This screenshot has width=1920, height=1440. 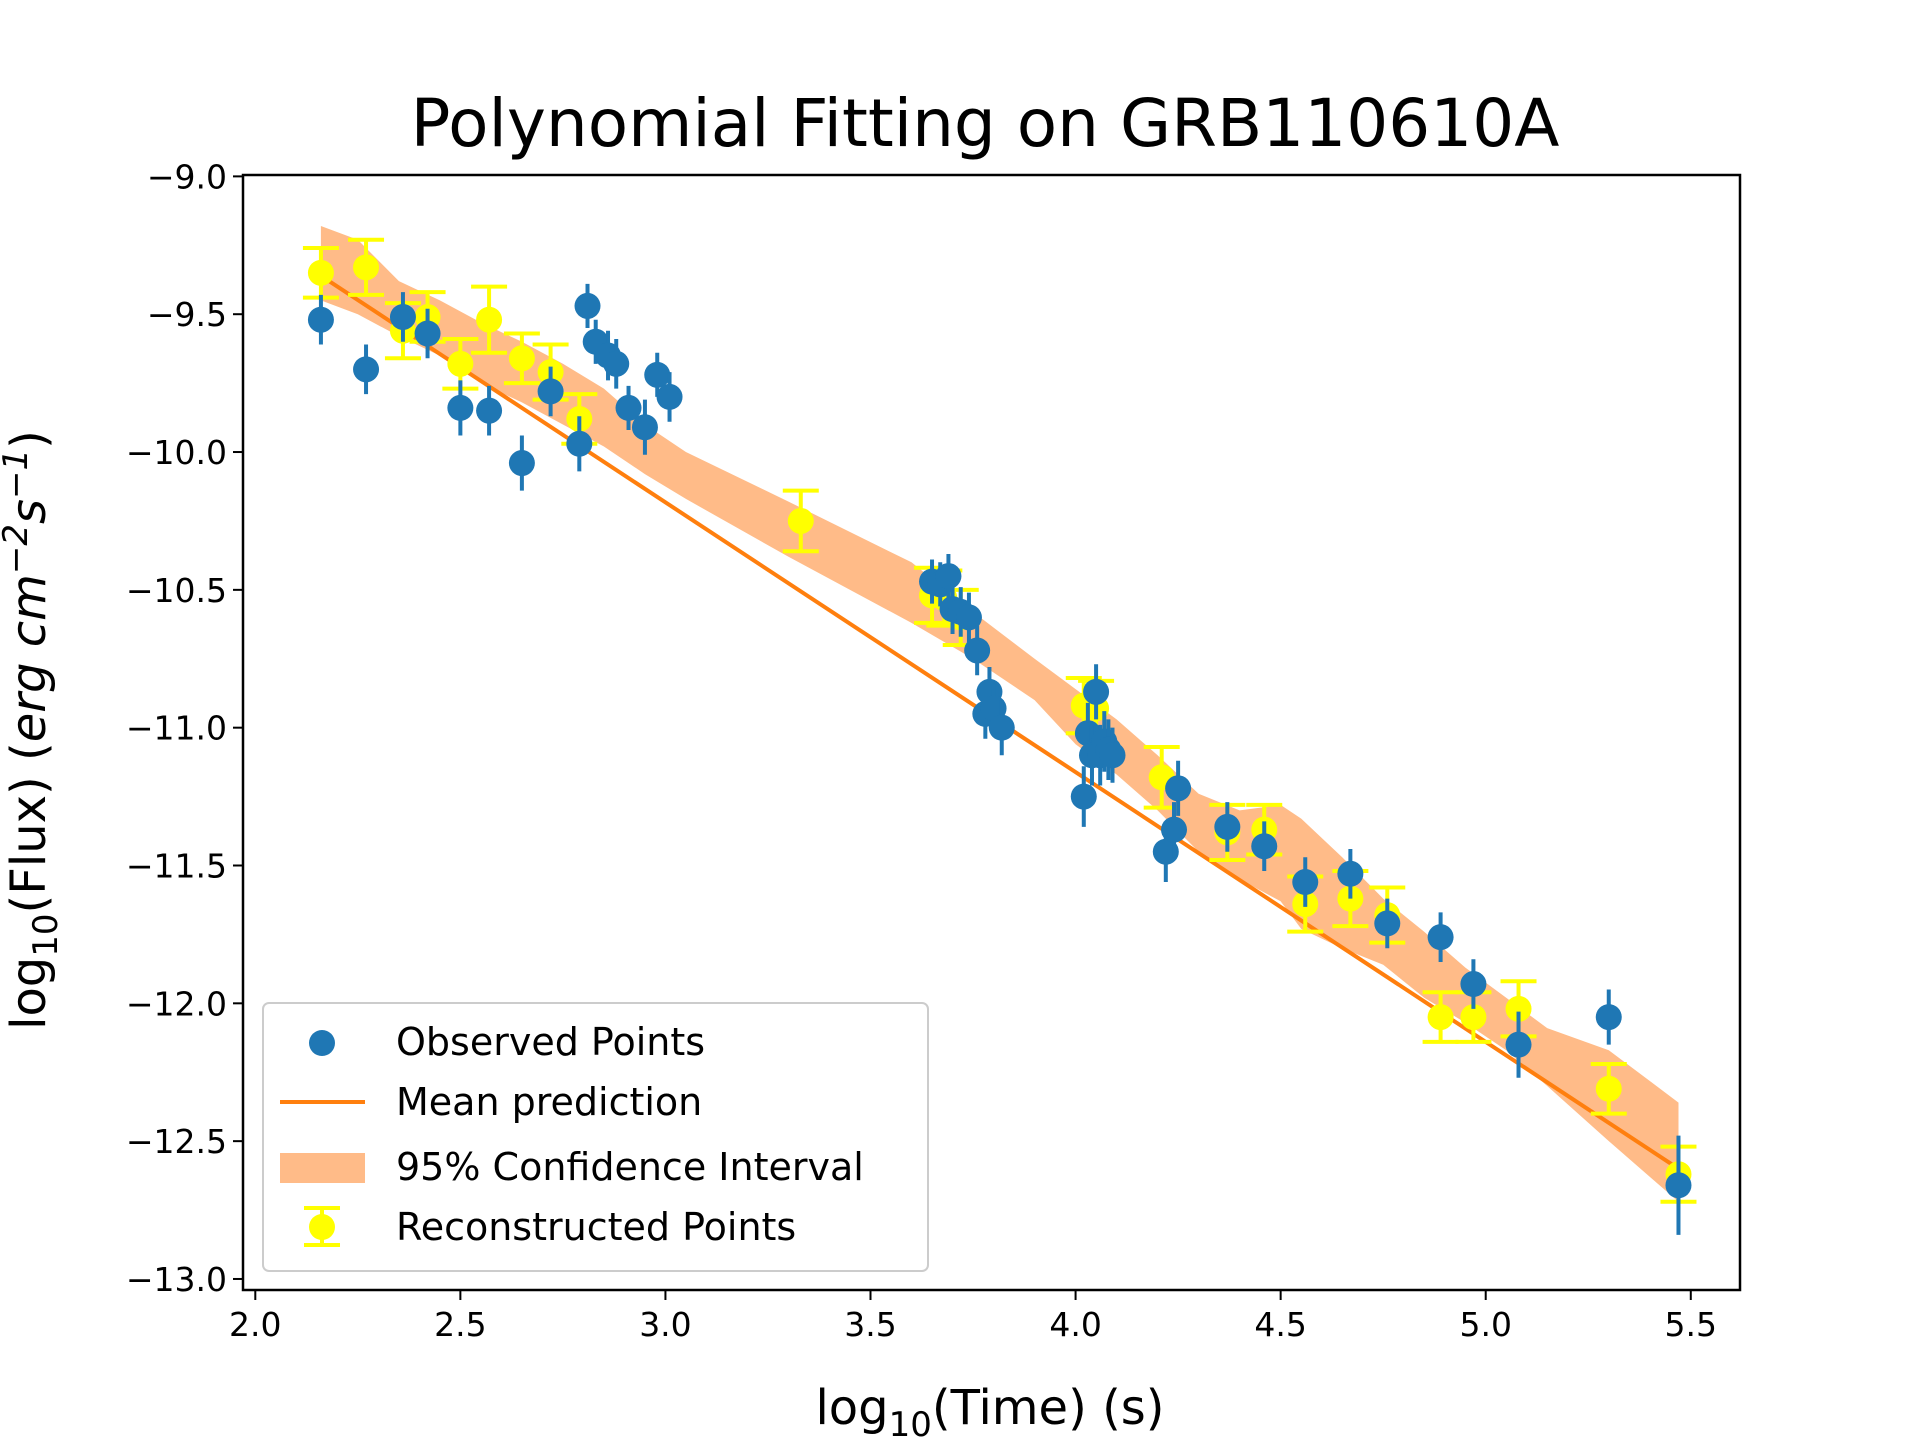 What do you see at coordinates (176, 866) in the screenshot?
I see `y-tick-label: −11.5` at bounding box center [176, 866].